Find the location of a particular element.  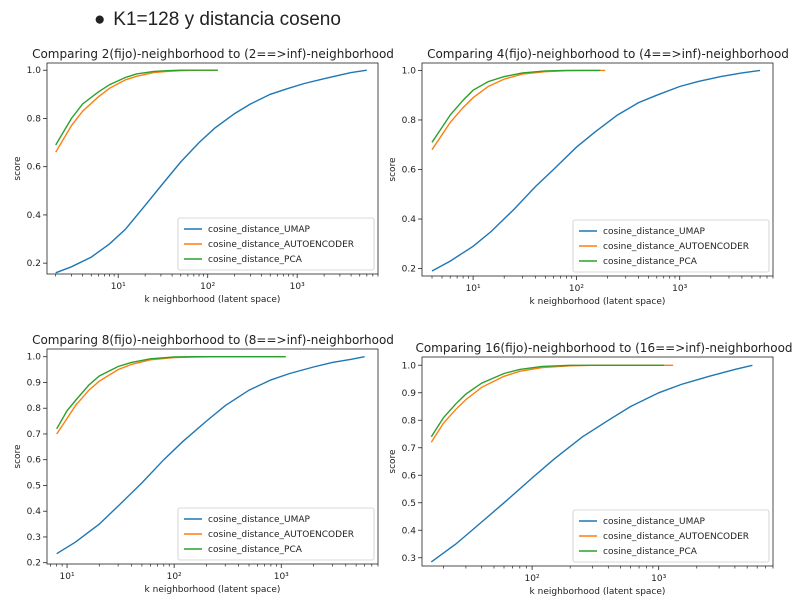

plot-frame is located at coordinates (212, 168).